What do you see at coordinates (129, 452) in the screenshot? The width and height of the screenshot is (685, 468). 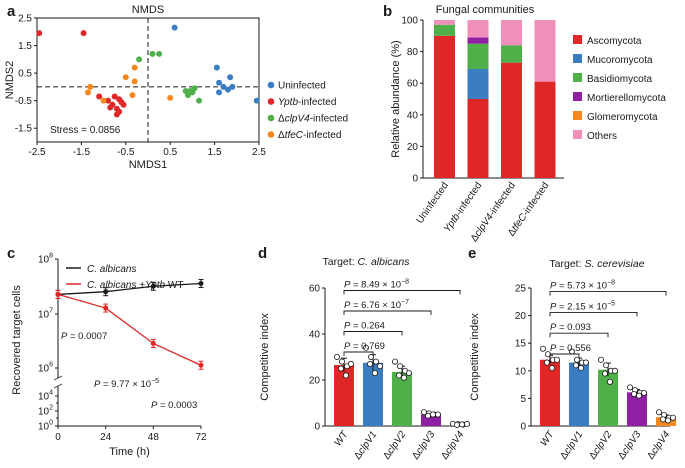 I see `growth-xlabel: Time (h)` at bounding box center [129, 452].